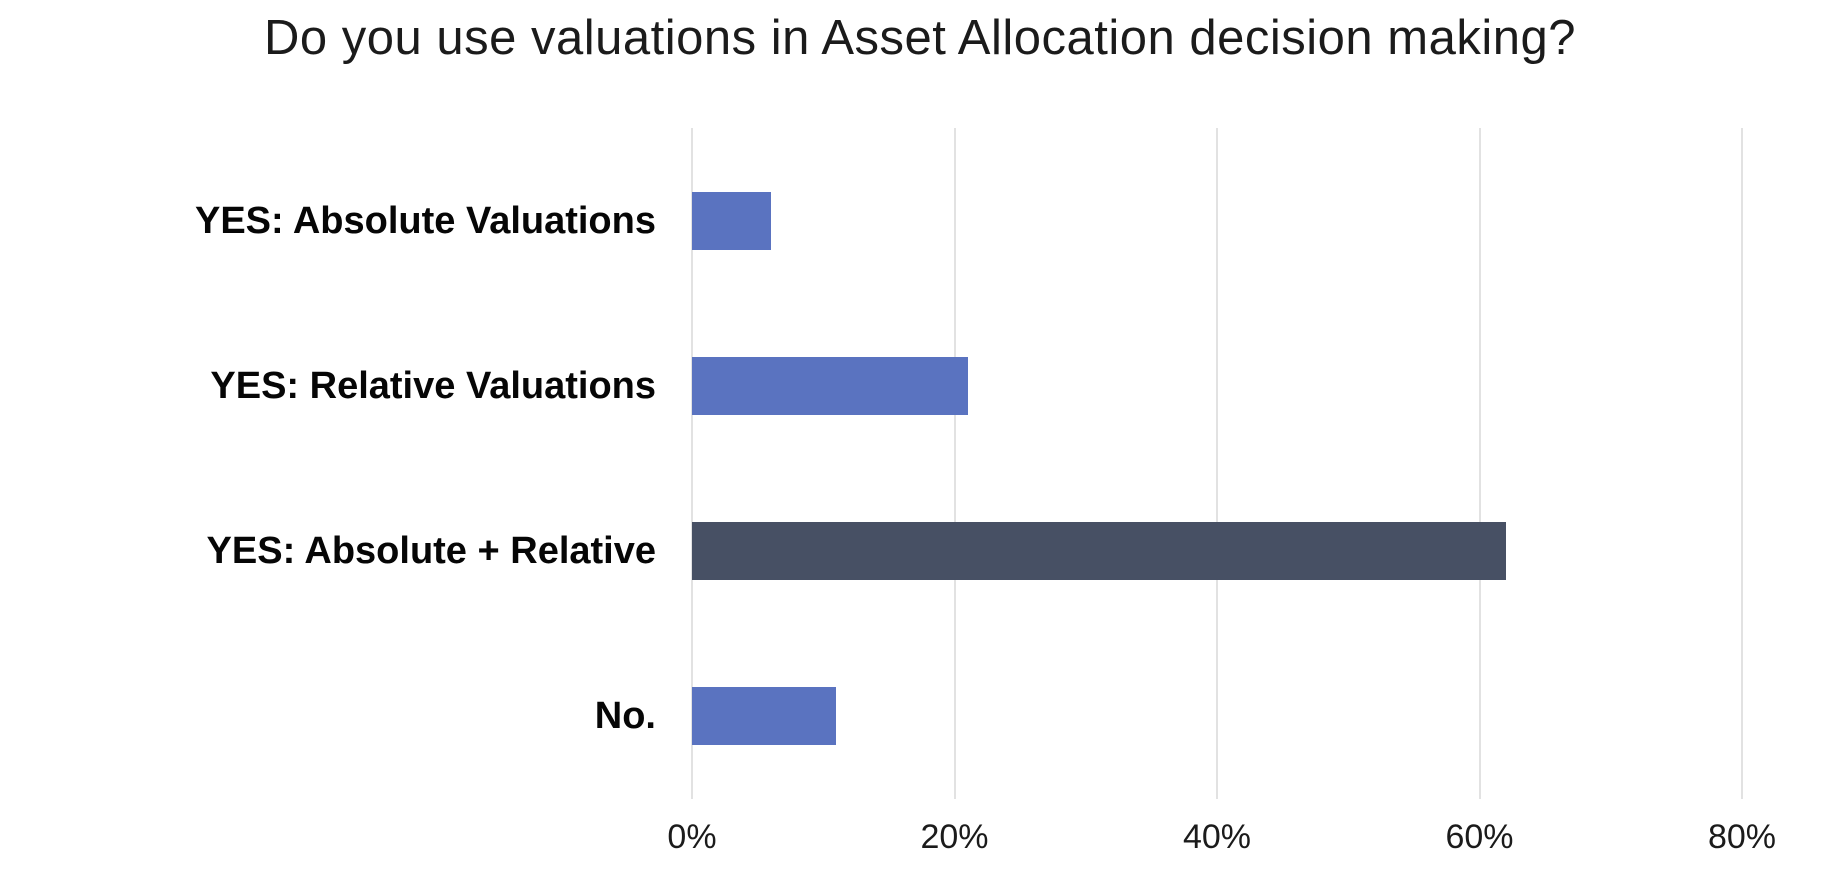  Describe the element at coordinates (1479, 837) in the screenshot. I see `x-tick-label: 60%` at that location.